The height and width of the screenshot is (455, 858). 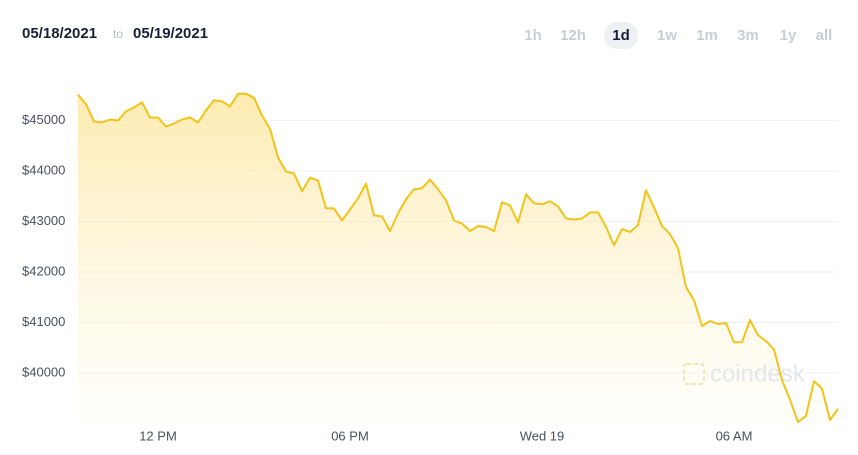 I want to click on y-tick-label: $44000, so click(x=43, y=169).